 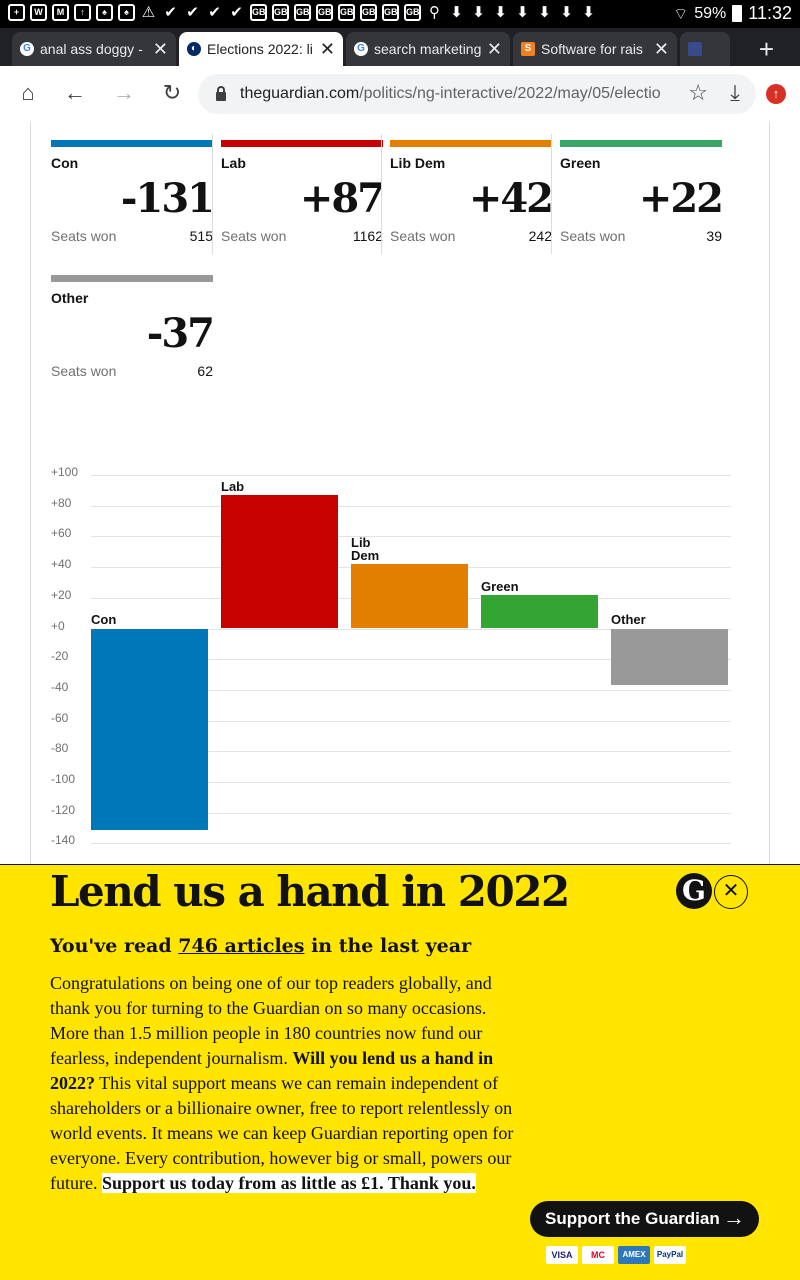 What do you see at coordinates (388, 946) in the screenshot?
I see `sub-suffix: in the last year` at bounding box center [388, 946].